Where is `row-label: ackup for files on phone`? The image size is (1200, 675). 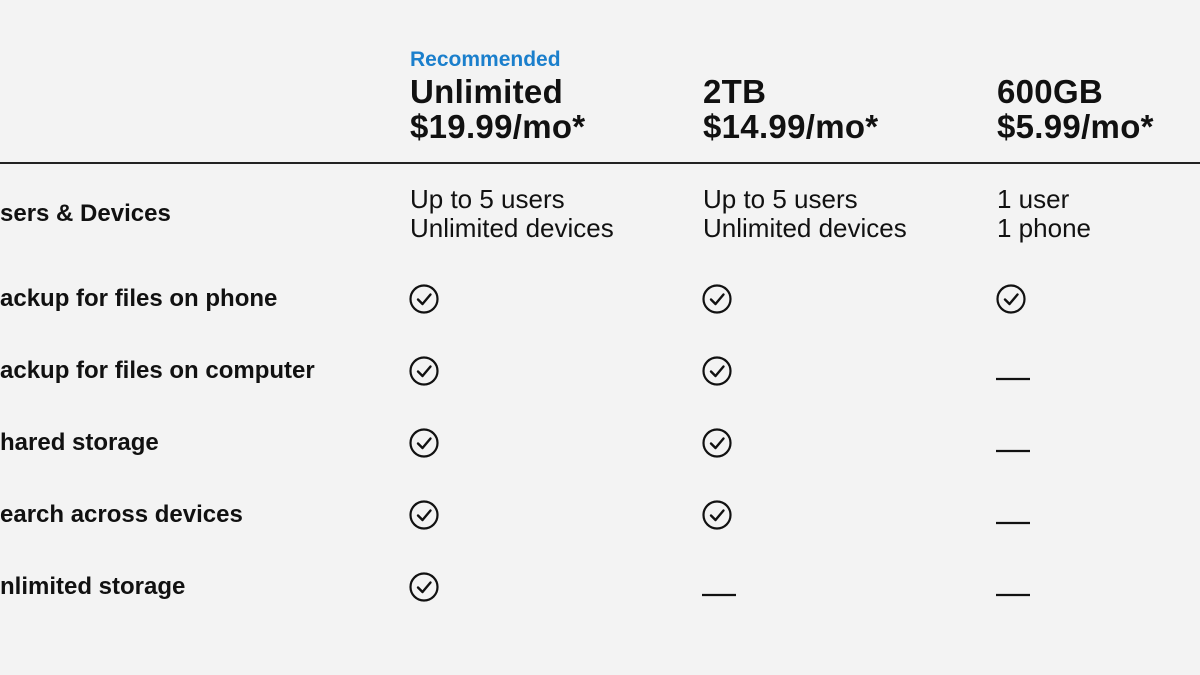 row-label: ackup for files on phone is located at coordinates (139, 298).